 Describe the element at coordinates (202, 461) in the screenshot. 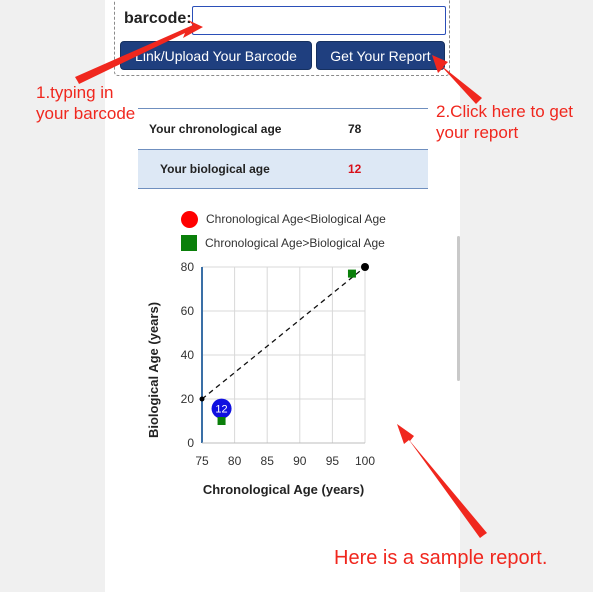

I see `x-tick-label: 75` at that location.